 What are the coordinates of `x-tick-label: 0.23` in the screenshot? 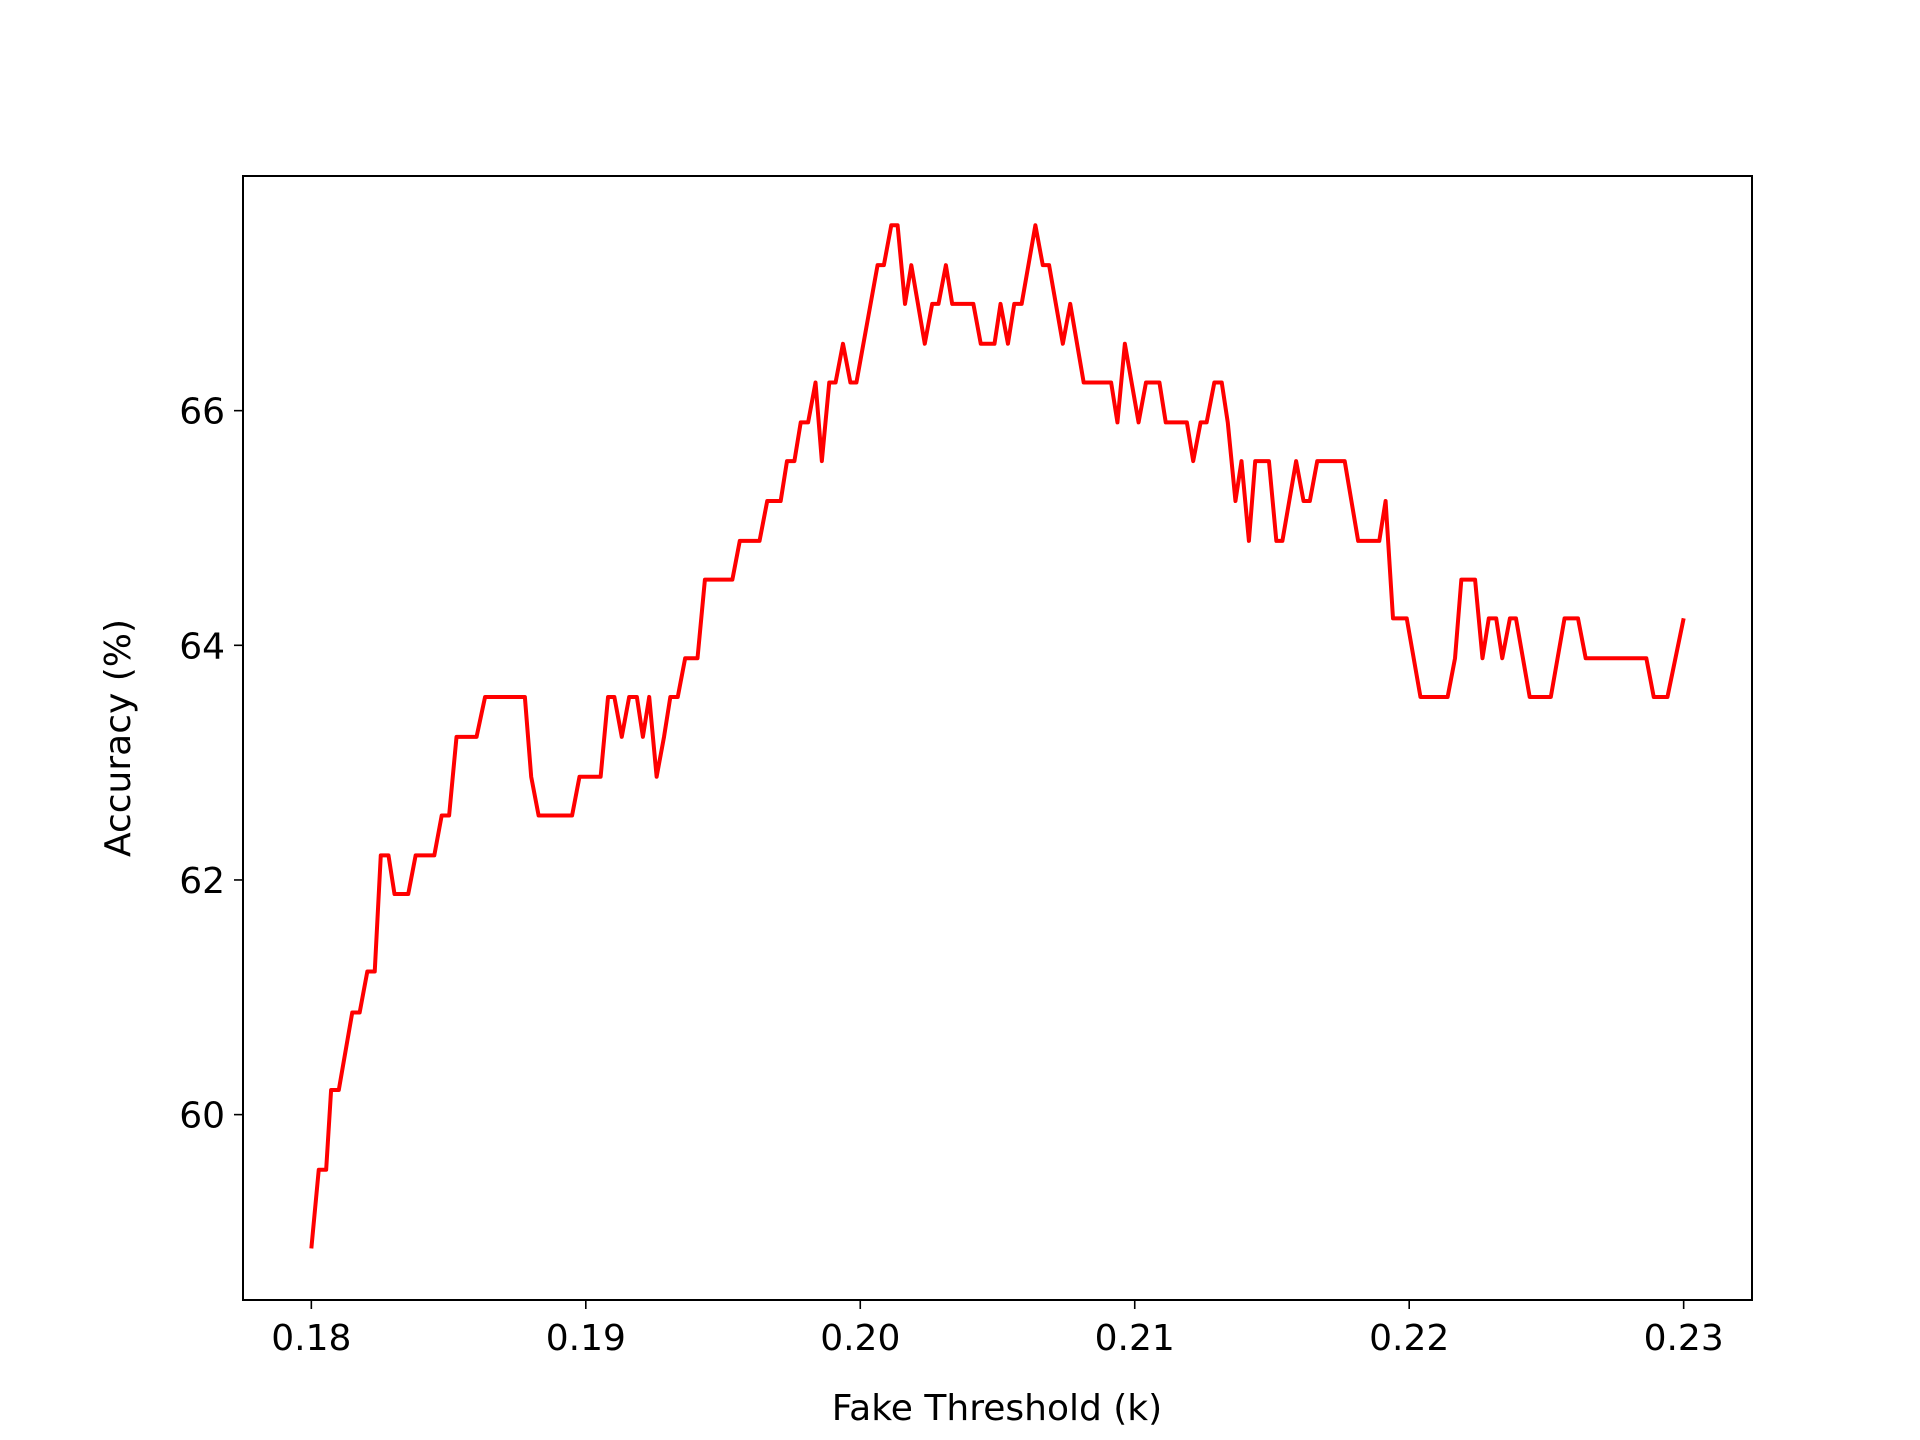 It's located at (1684, 1338).